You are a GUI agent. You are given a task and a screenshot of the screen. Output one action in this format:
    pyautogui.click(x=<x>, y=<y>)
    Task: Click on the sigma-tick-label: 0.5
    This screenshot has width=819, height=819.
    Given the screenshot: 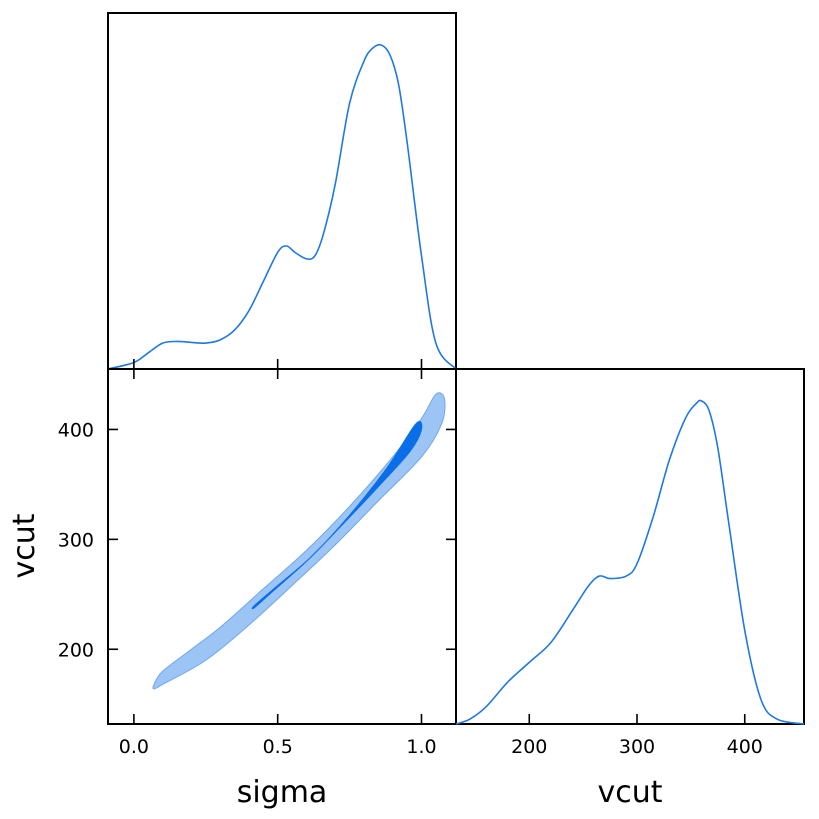 What is the action you would take?
    pyautogui.click(x=278, y=747)
    